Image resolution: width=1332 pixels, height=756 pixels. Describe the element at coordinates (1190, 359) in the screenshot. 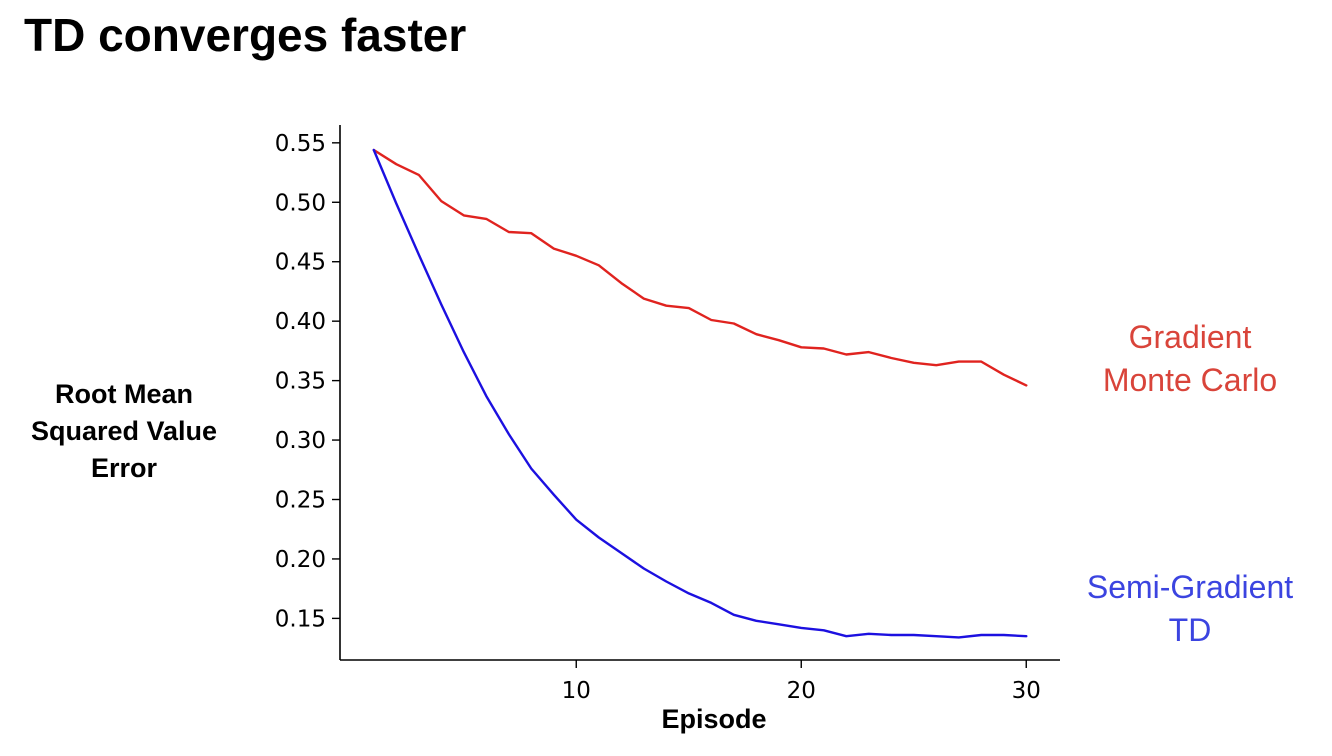

I see `series-label-gradient-monte-carlo: Gradient Monte Carlo` at that location.